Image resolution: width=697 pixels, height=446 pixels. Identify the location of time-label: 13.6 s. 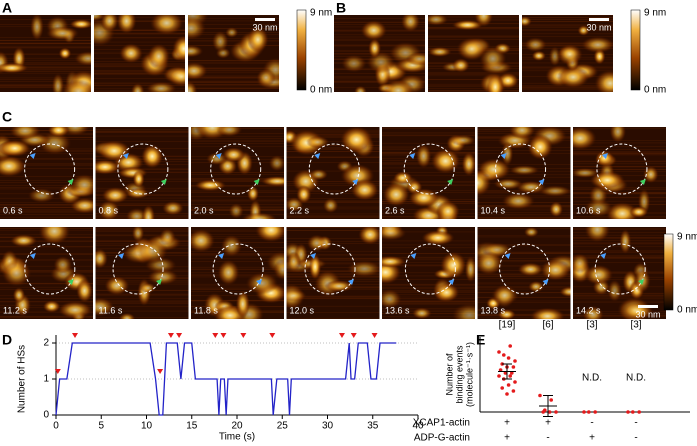
(397, 310).